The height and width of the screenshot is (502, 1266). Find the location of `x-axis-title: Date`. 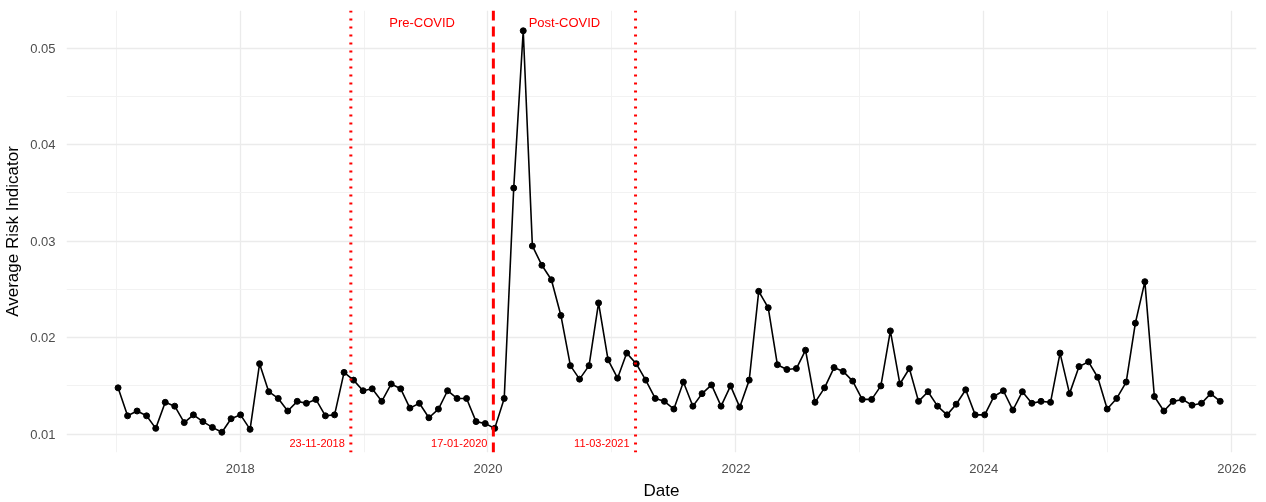

x-axis-title: Date is located at coordinates (661, 490).